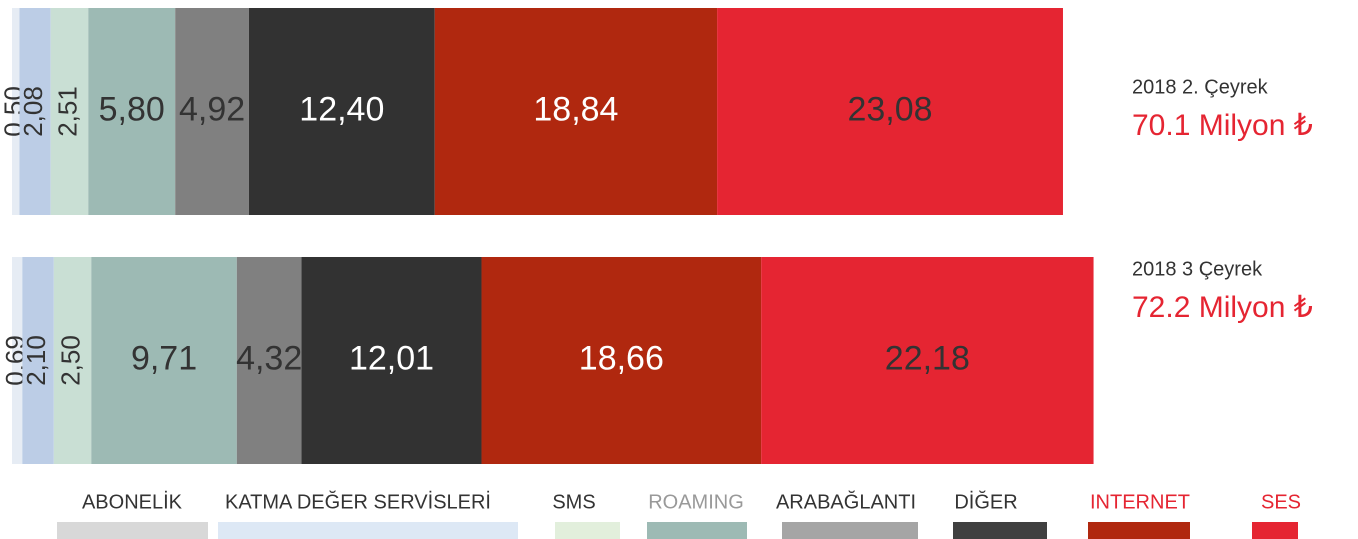 The width and height of the screenshot is (1358, 539). I want to click on value-label: 12,01, so click(391, 358).